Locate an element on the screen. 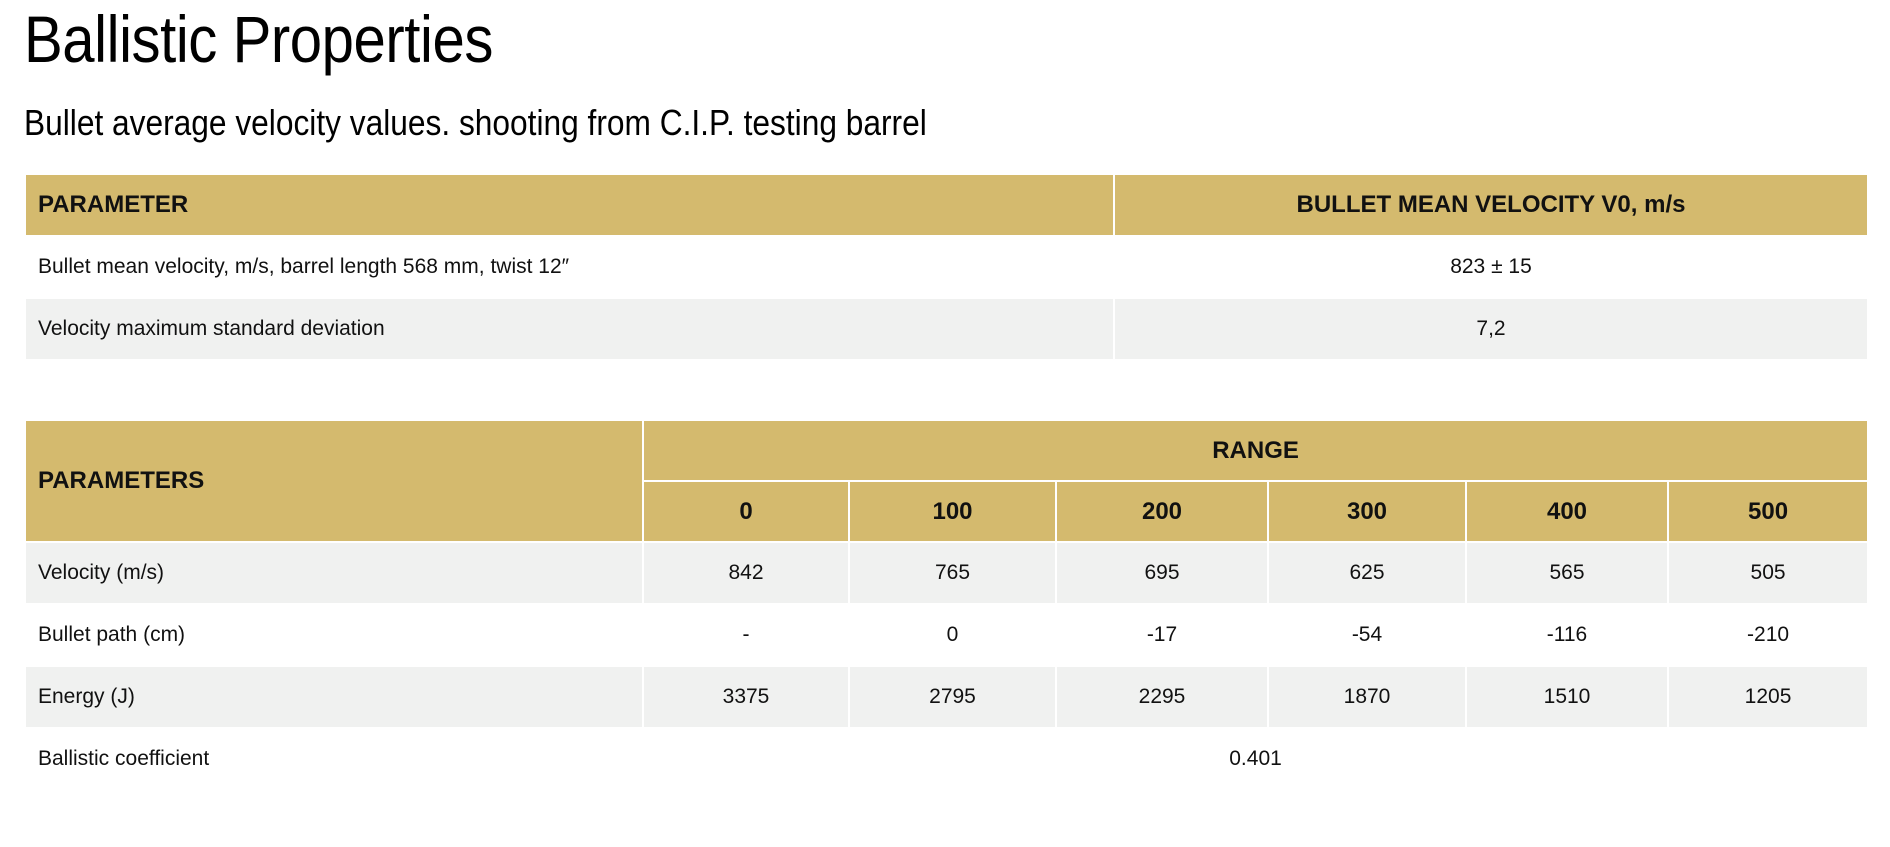 Image resolution: width=1890 pixels, height=847 pixels. row-value: 7,2 is located at coordinates (1491, 329).